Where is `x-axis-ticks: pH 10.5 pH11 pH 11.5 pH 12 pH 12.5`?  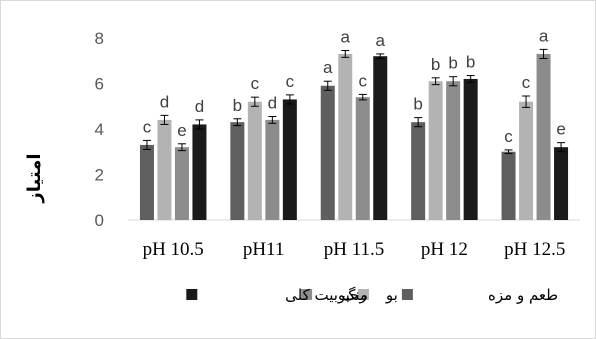 x-axis-ticks: pH 10.5 pH11 pH 11.5 pH 12 pH 12.5 is located at coordinates (354, 249).